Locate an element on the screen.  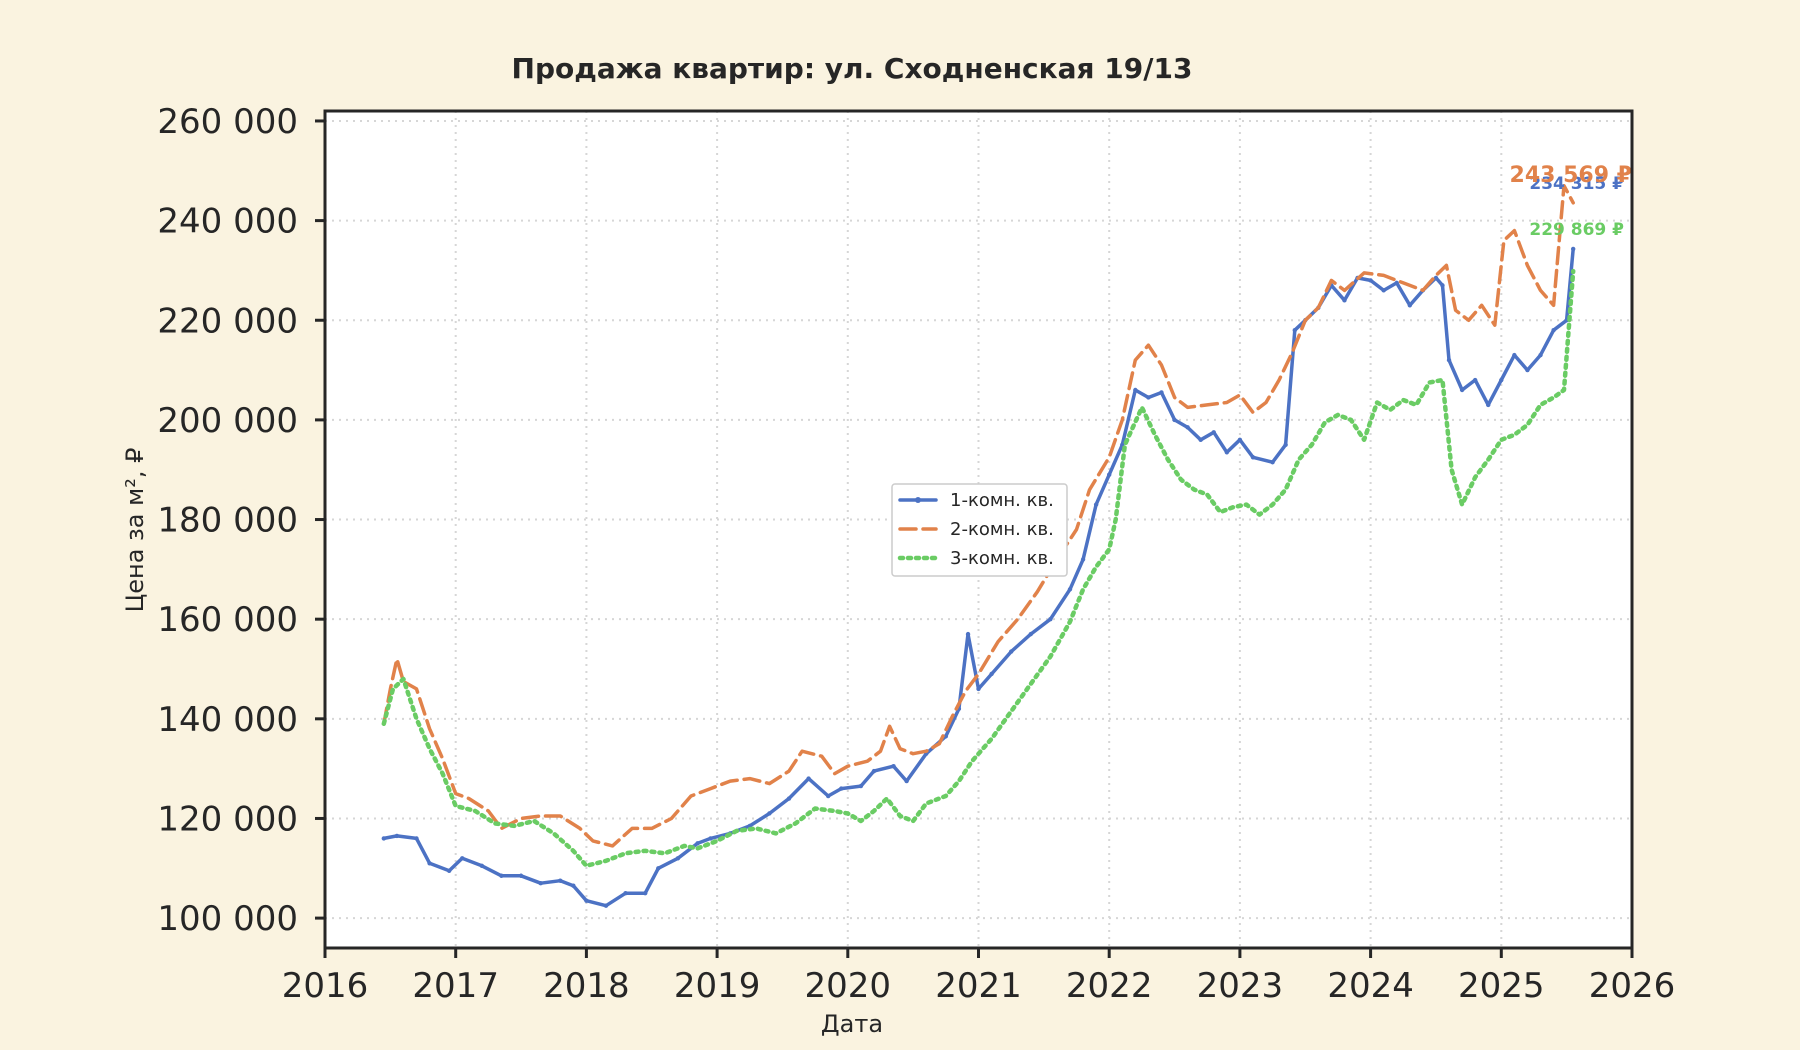
y-tick-label: 120 000 is located at coordinates (227, 819).